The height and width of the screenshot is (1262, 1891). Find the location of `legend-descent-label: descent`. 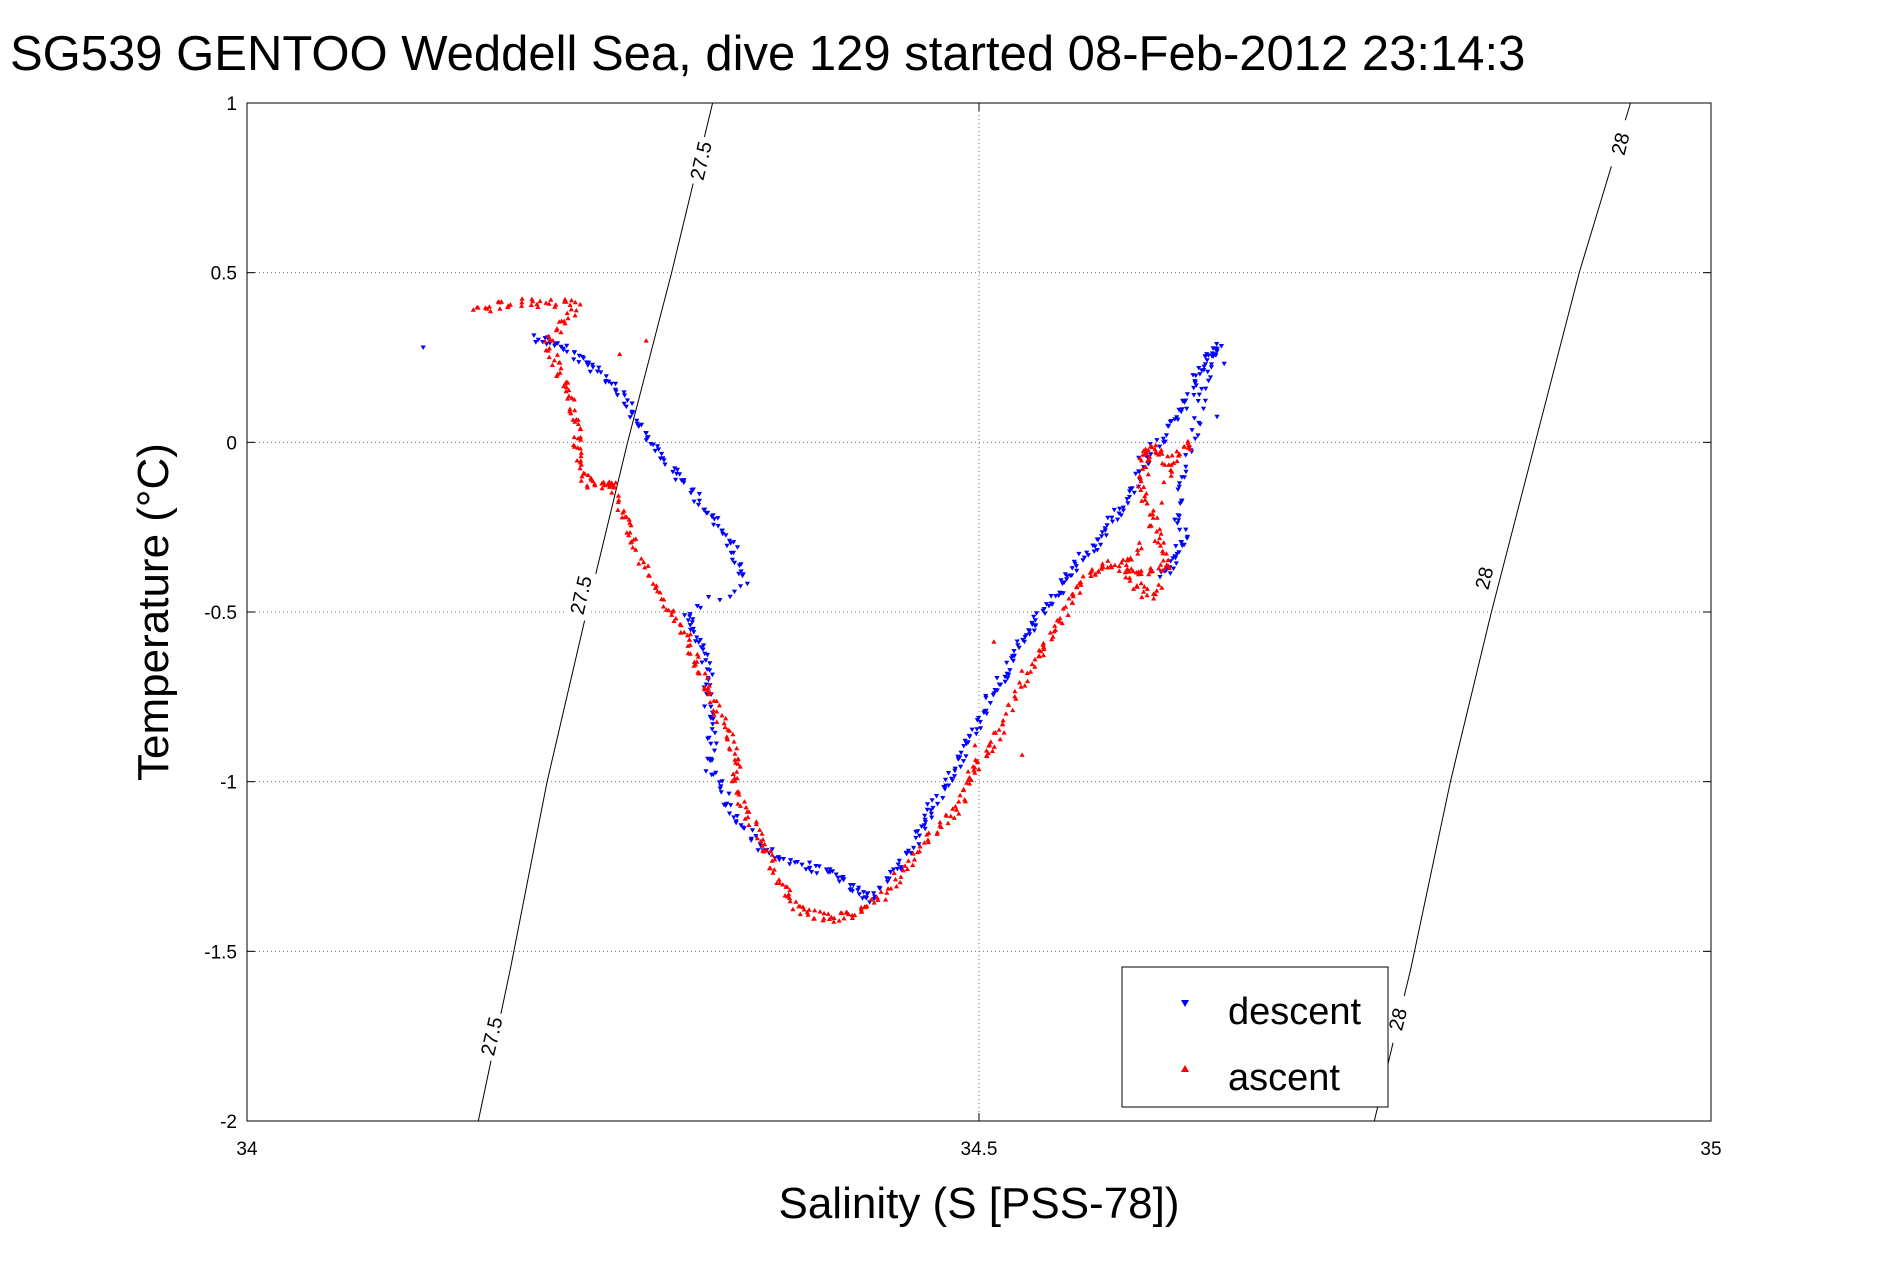

legend-descent-label: descent is located at coordinates (1295, 1012).